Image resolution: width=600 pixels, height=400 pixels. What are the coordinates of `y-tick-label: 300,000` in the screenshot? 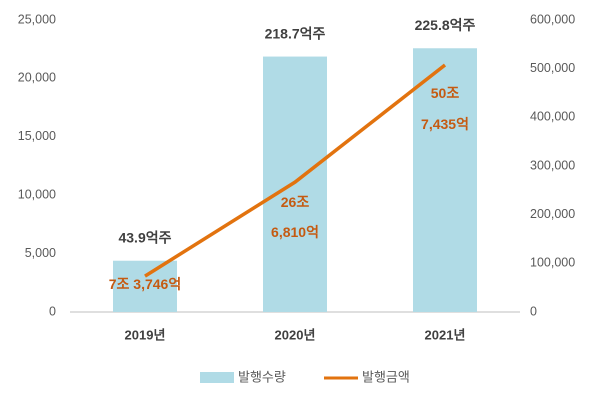 It's located at (552, 165).